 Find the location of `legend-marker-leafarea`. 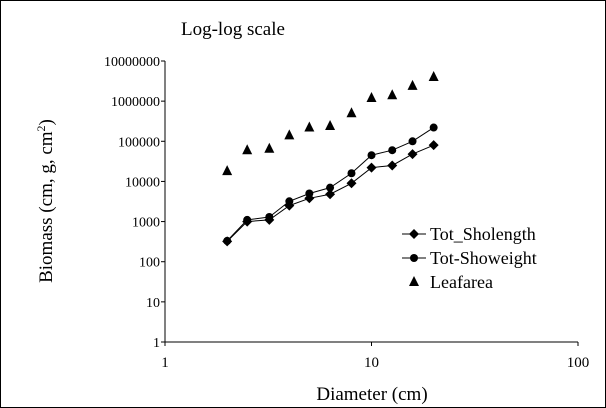

legend-marker-leafarea is located at coordinates (414, 281).